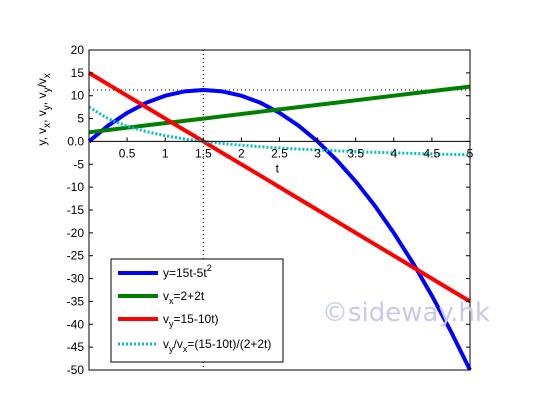  What do you see at coordinates (432, 153) in the screenshot?
I see `x-tick-label: 4.5` at bounding box center [432, 153].